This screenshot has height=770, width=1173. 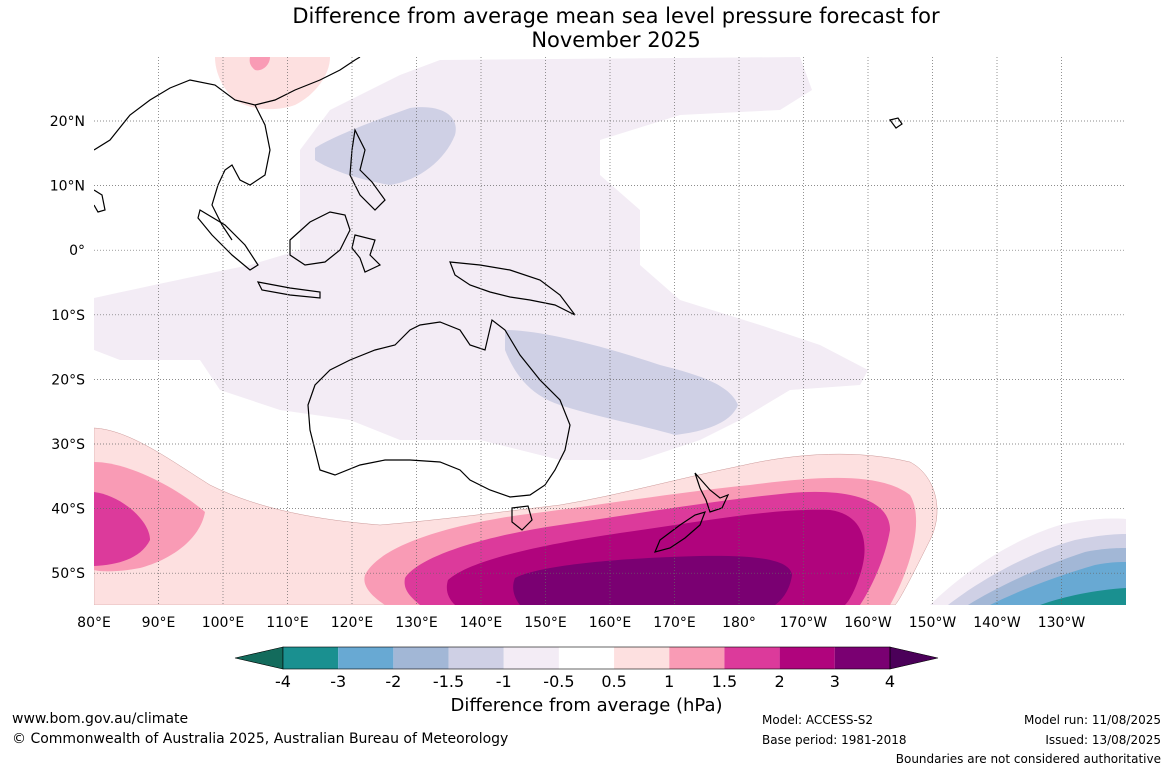 I want to click on colorbar-tick-label: 1, so click(x=669, y=681).